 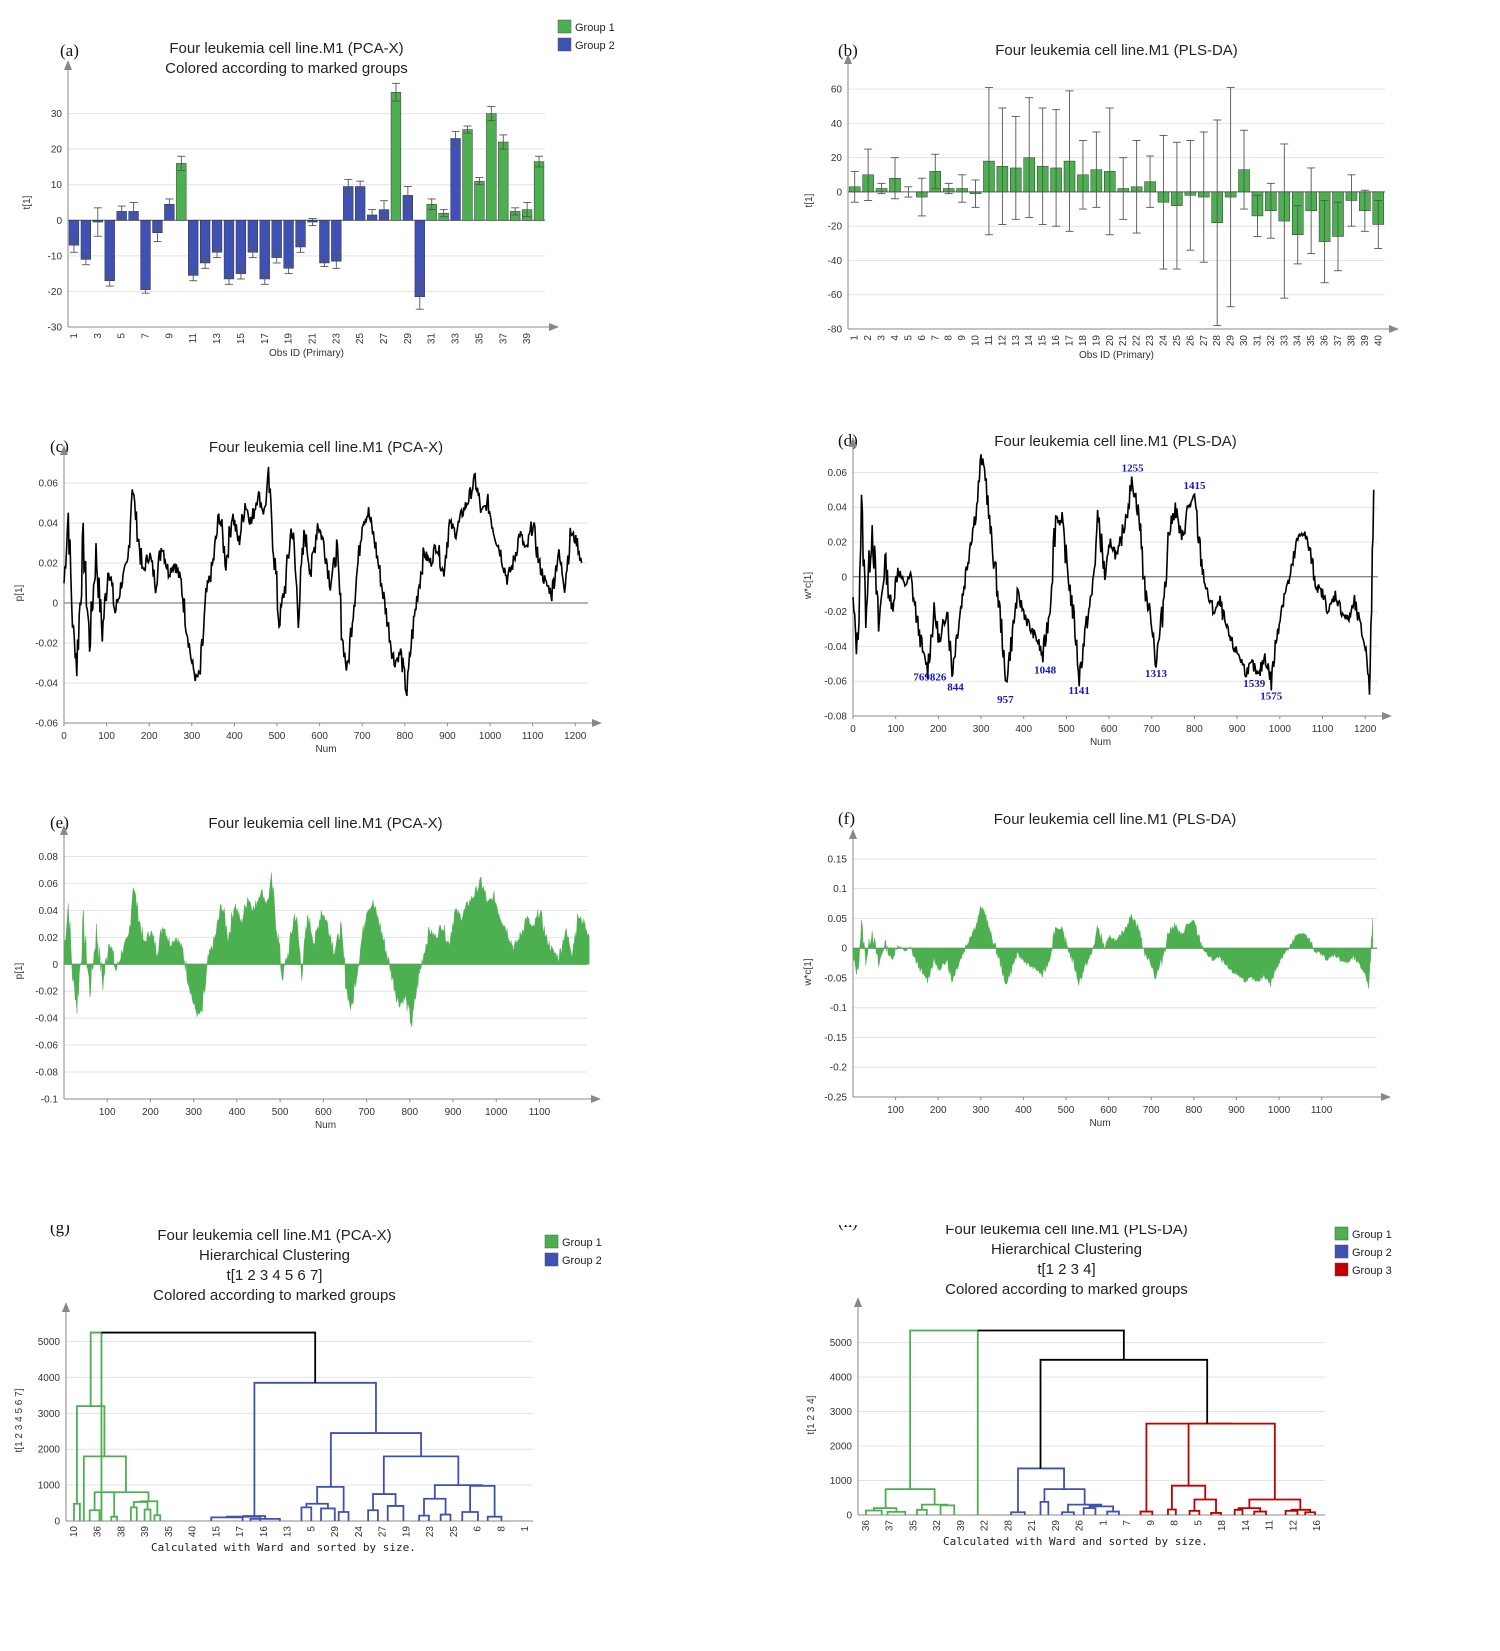 I want to click on leaf-label: 16, so click(x=264, y=1532).